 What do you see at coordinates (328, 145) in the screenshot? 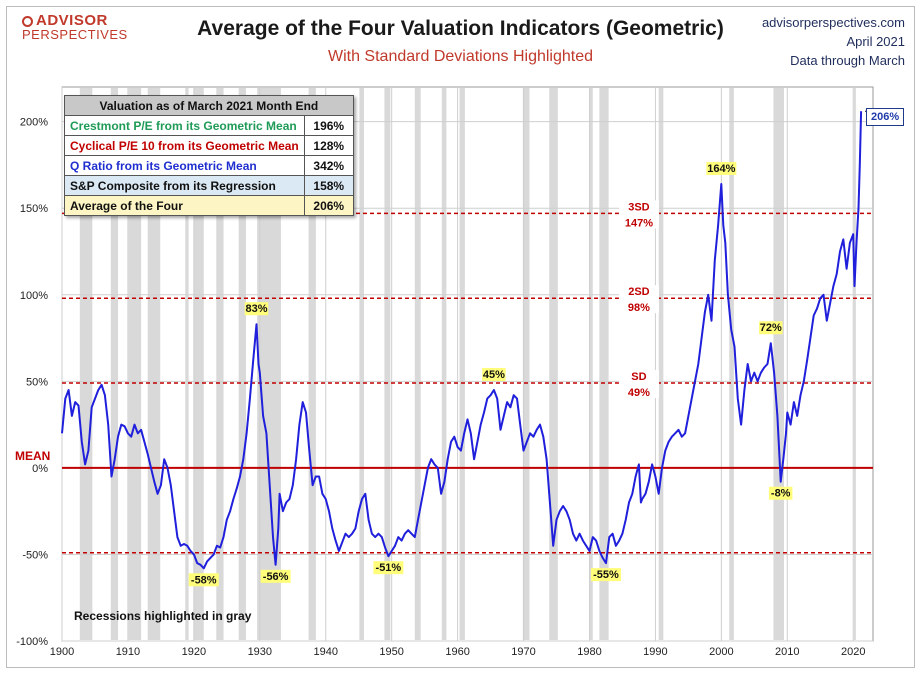
I see `indicator-value: 128%` at bounding box center [328, 145].